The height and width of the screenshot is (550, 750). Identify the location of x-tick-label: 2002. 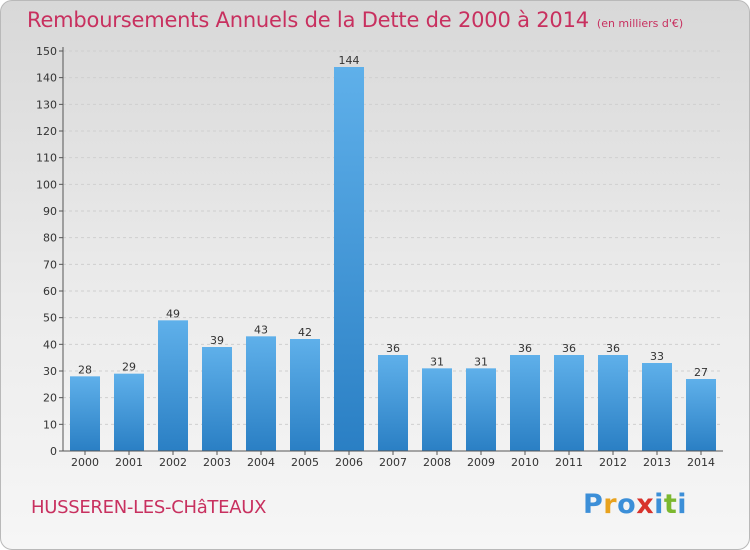
(173, 462).